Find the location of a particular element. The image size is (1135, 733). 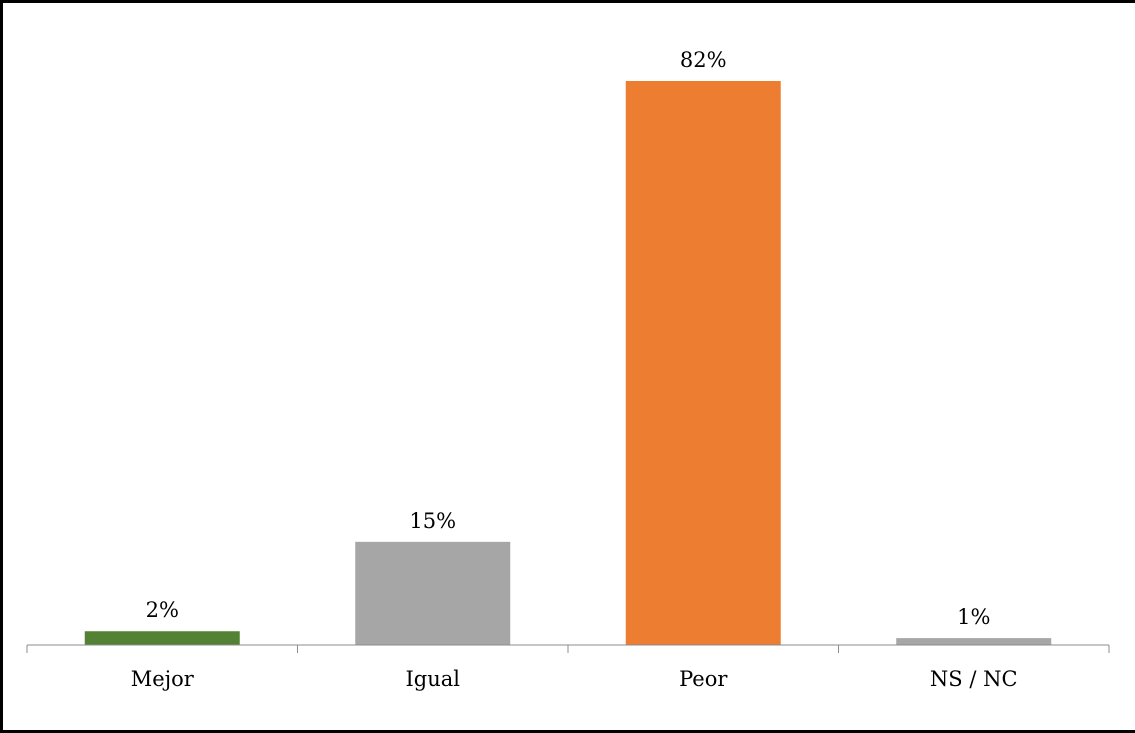

data-label: 82% is located at coordinates (703, 60).